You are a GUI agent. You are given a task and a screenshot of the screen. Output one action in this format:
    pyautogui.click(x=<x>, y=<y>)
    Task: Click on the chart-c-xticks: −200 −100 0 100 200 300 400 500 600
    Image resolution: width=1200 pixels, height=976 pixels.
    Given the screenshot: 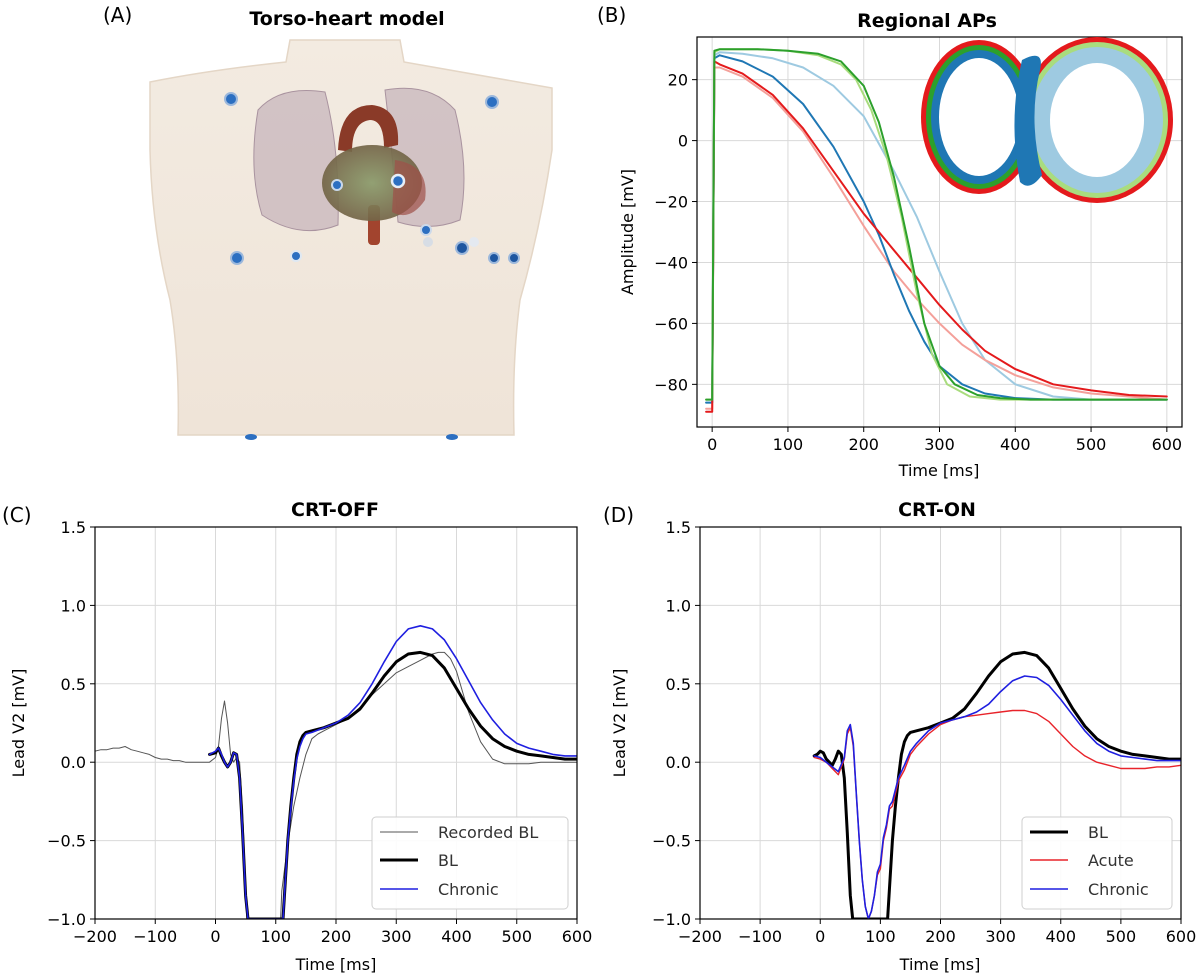 What is the action you would take?
    pyautogui.click(x=332, y=932)
    